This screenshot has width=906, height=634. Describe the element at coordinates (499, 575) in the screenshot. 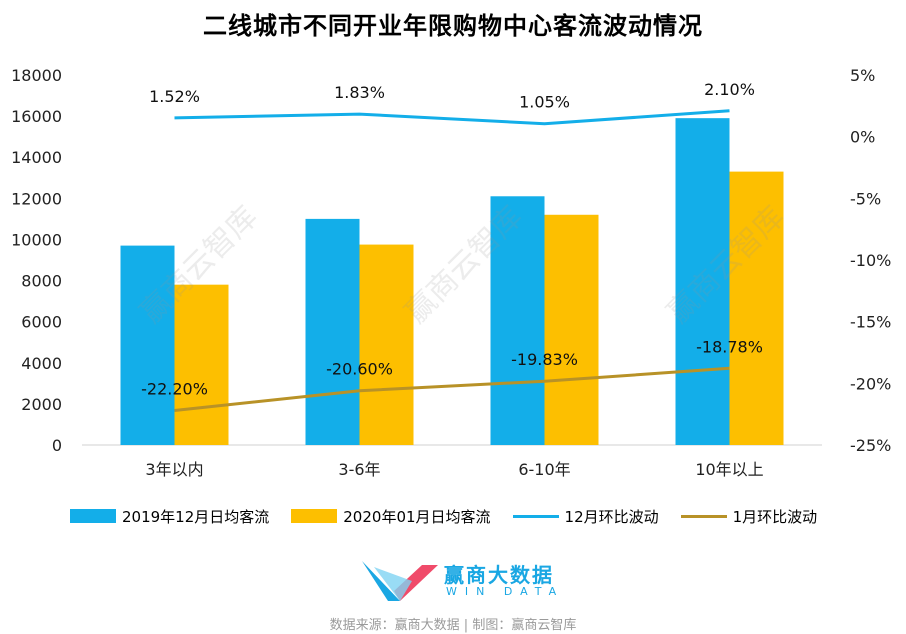

I see `brand-name: 赢商大数据` at that location.